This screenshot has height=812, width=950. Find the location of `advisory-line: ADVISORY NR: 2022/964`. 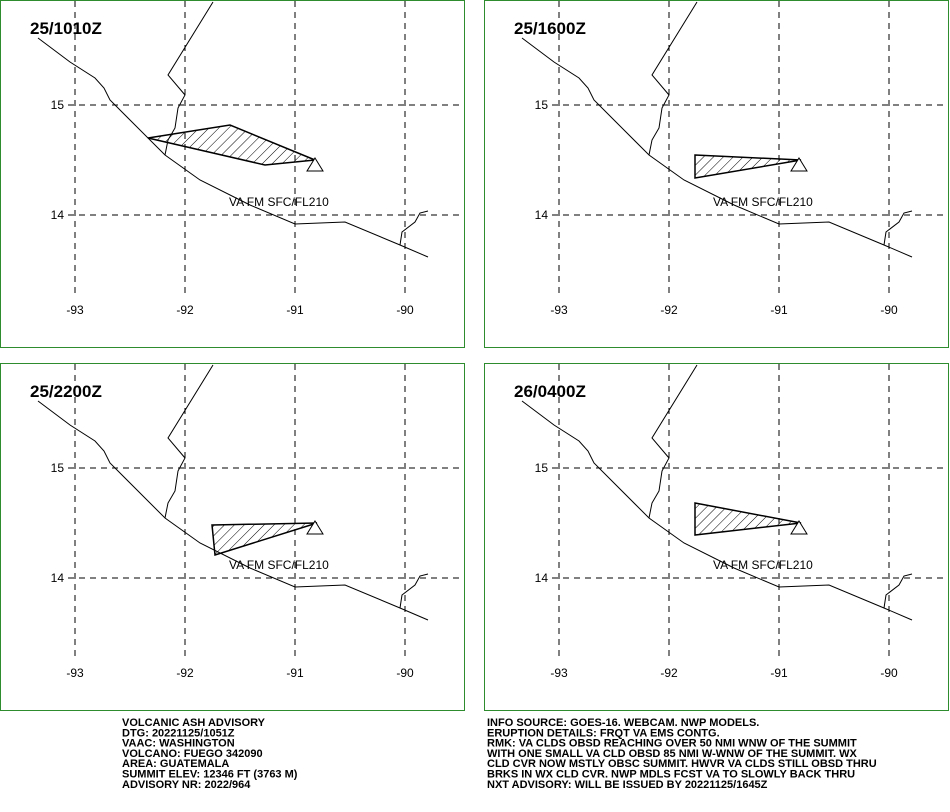

advisory-line: ADVISORY NR: 2022/964 is located at coordinates (186, 785).